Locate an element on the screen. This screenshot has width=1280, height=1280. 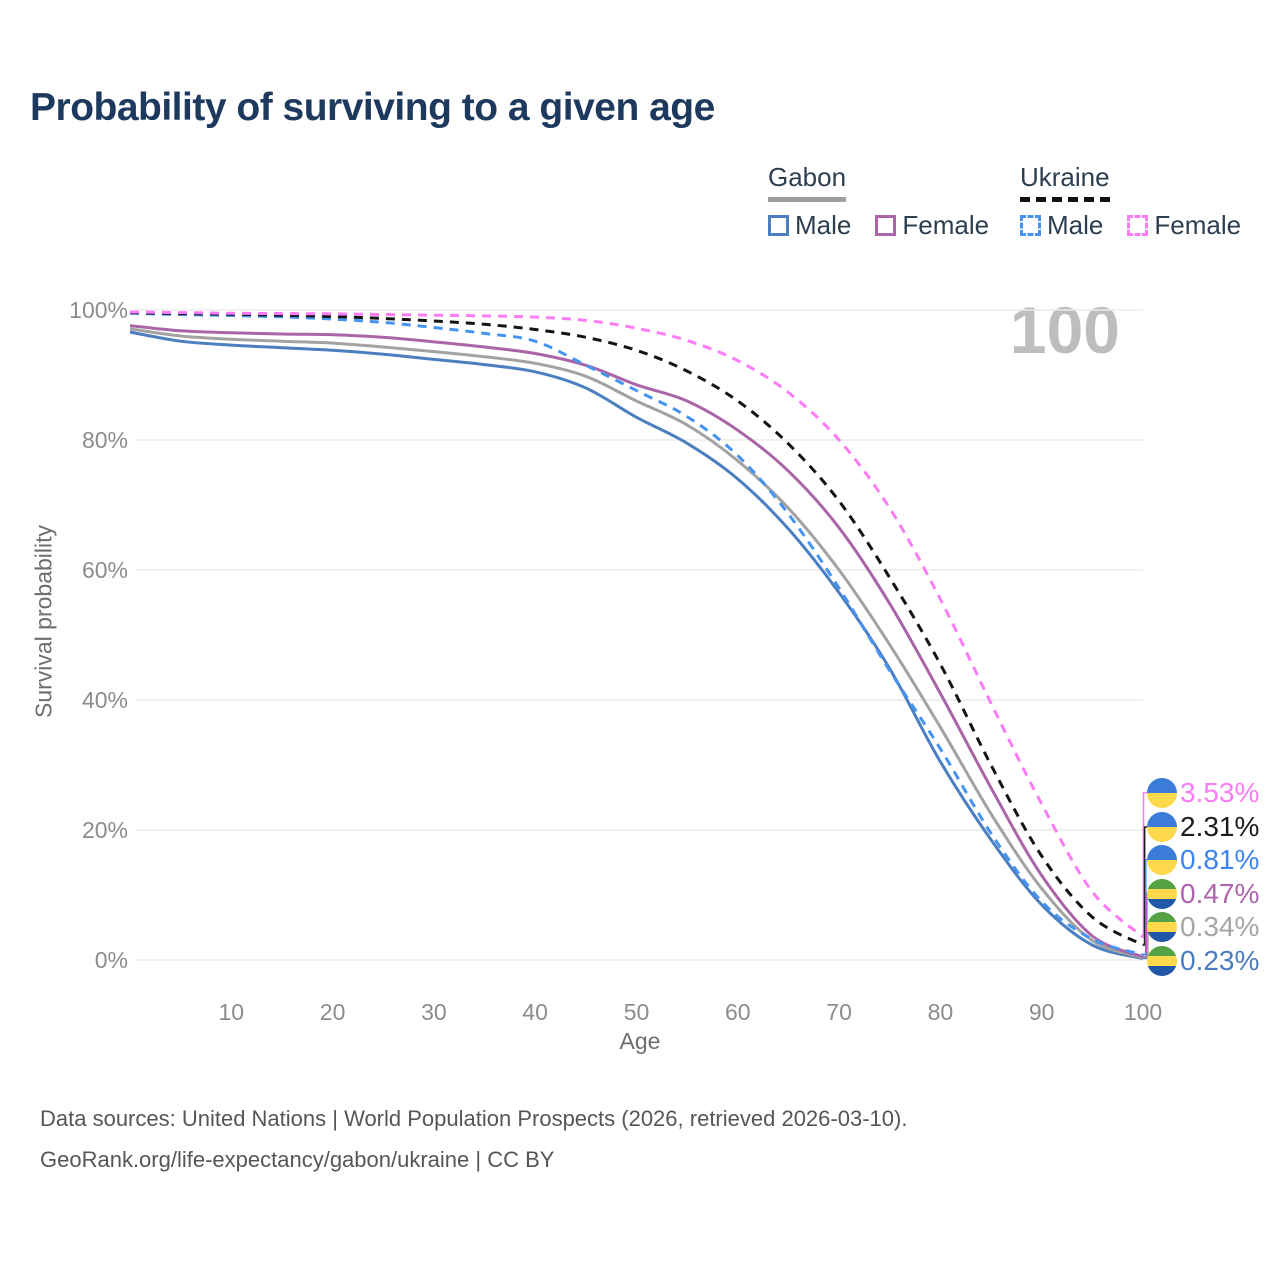
end-label-ukraine-female: 3.53% is located at coordinates (1203, 793).